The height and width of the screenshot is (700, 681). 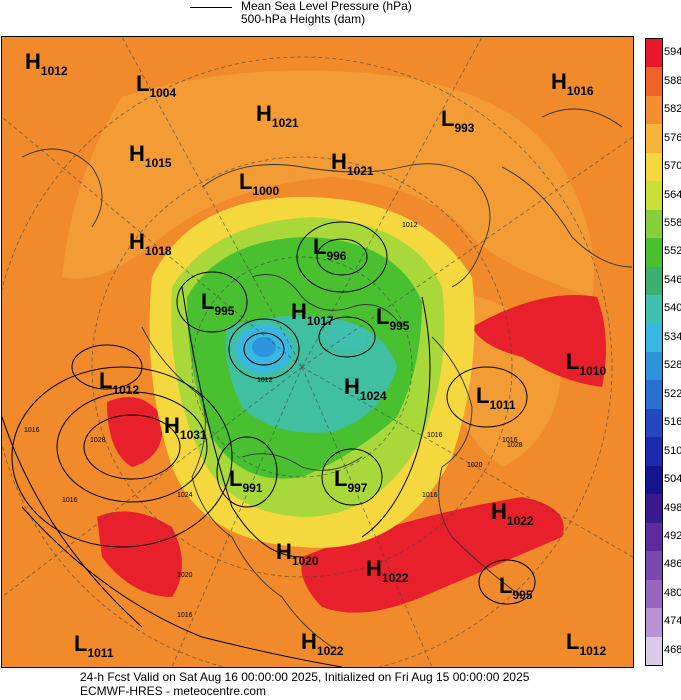 I want to click on colorbar-label: 486, so click(x=672, y=564).